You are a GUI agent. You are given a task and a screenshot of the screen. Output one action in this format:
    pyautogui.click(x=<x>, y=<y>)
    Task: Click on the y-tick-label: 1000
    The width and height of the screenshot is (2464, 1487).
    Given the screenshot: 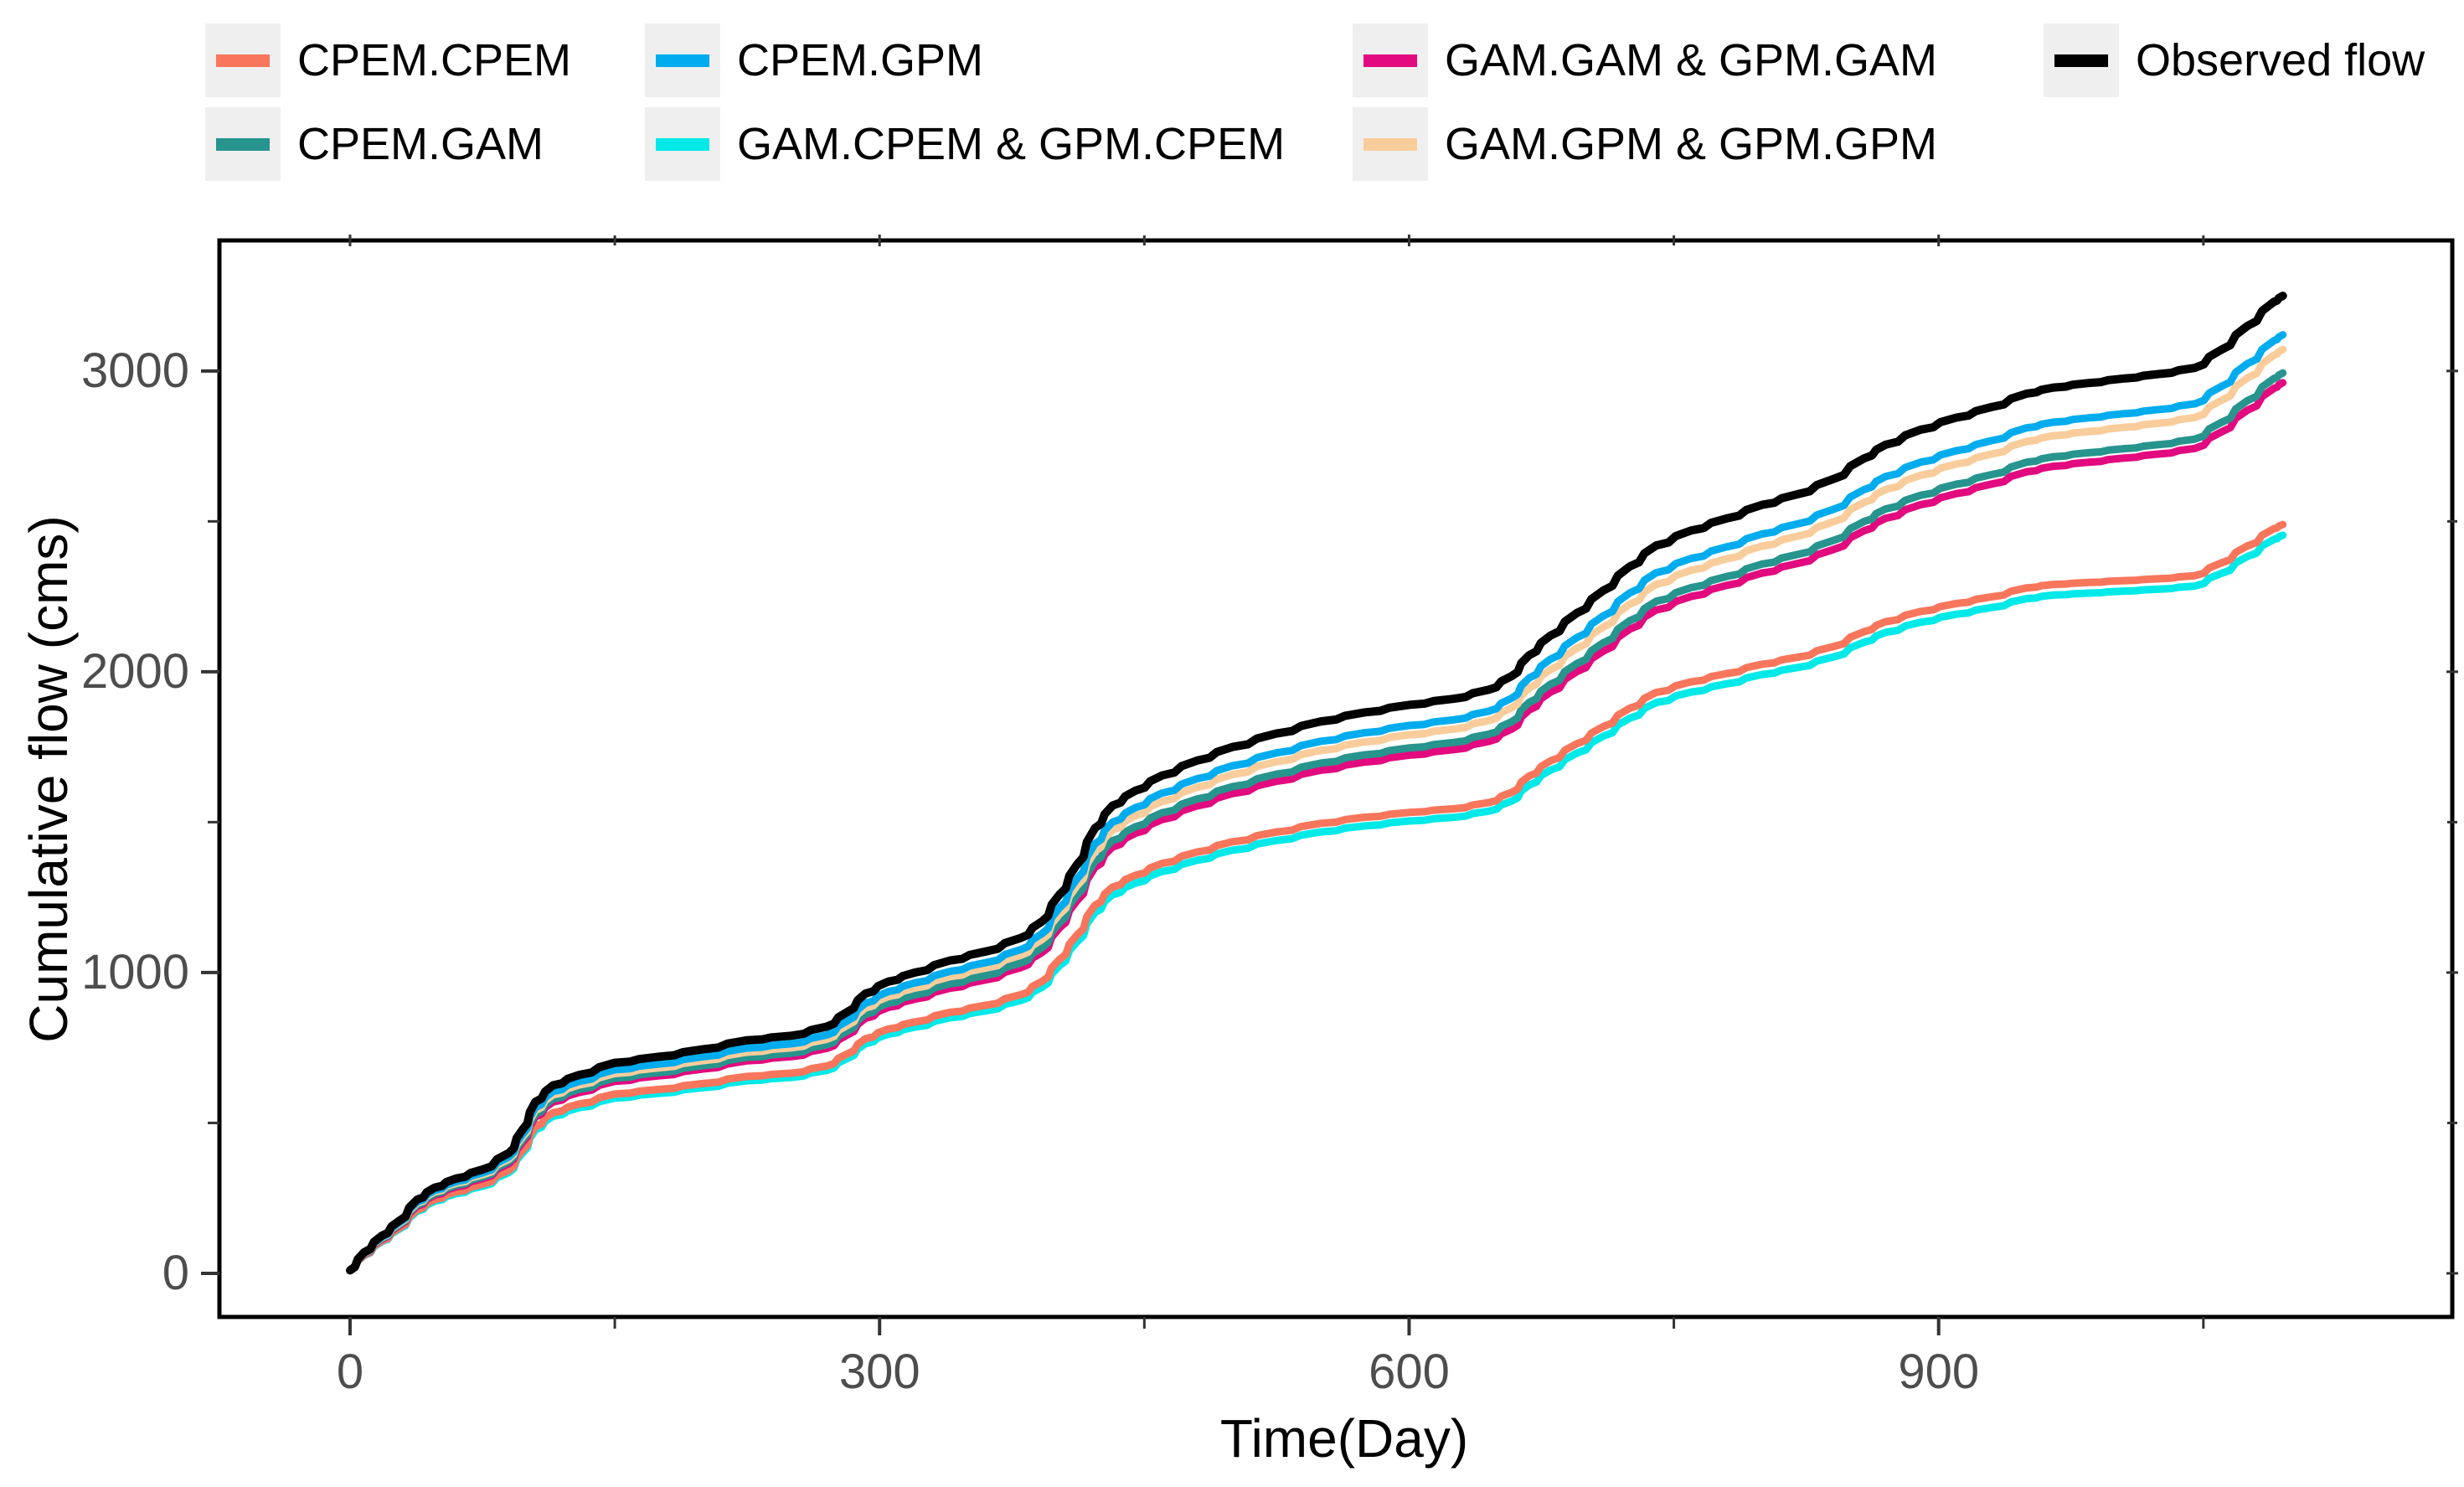 What is the action you would take?
    pyautogui.click(x=134, y=971)
    